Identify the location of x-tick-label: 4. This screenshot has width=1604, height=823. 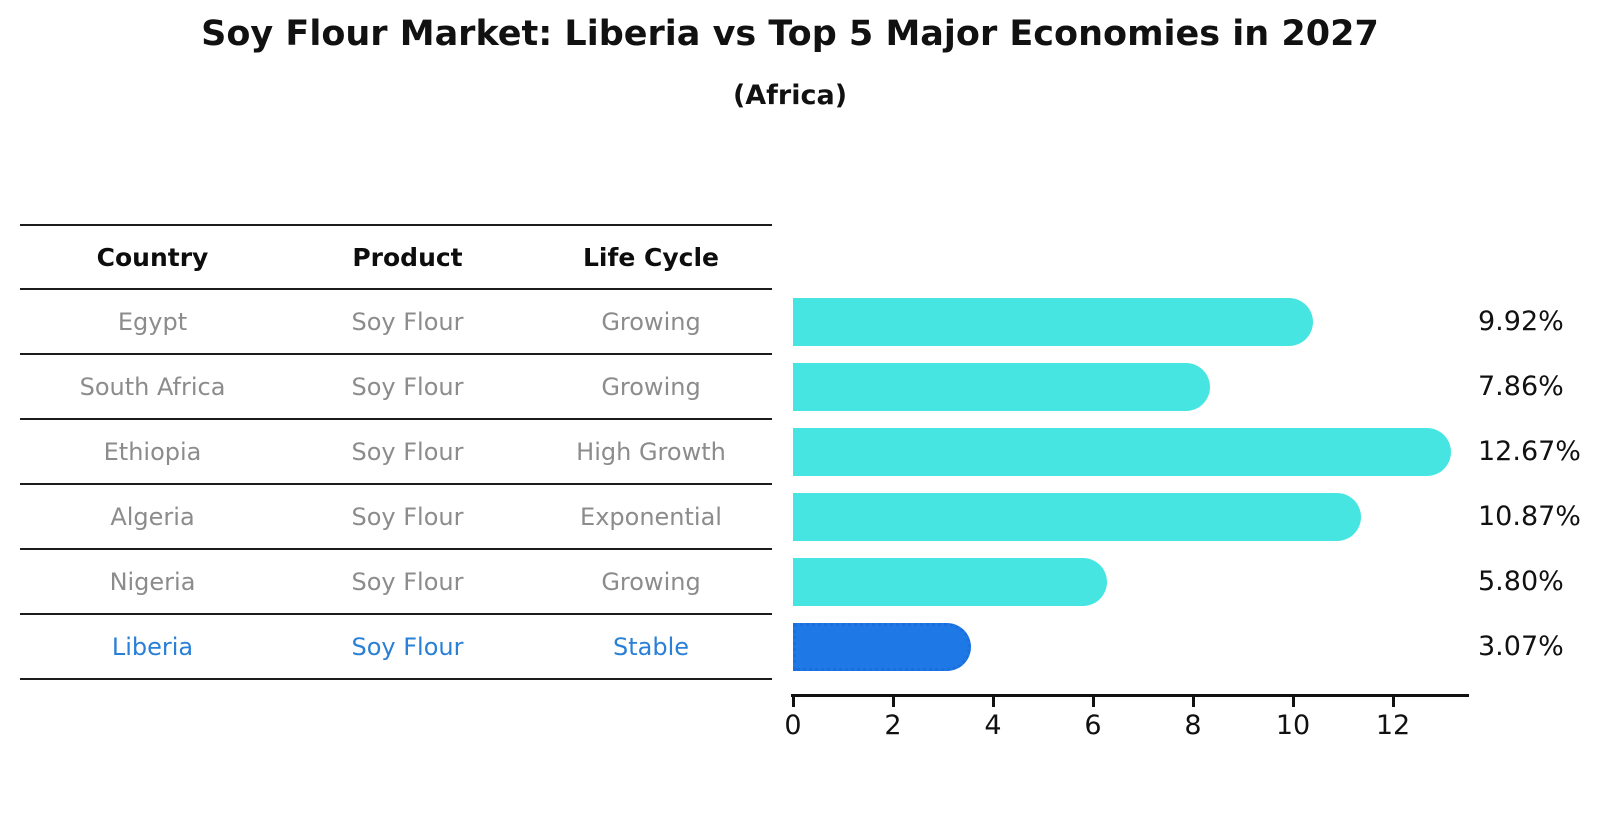
(993, 725).